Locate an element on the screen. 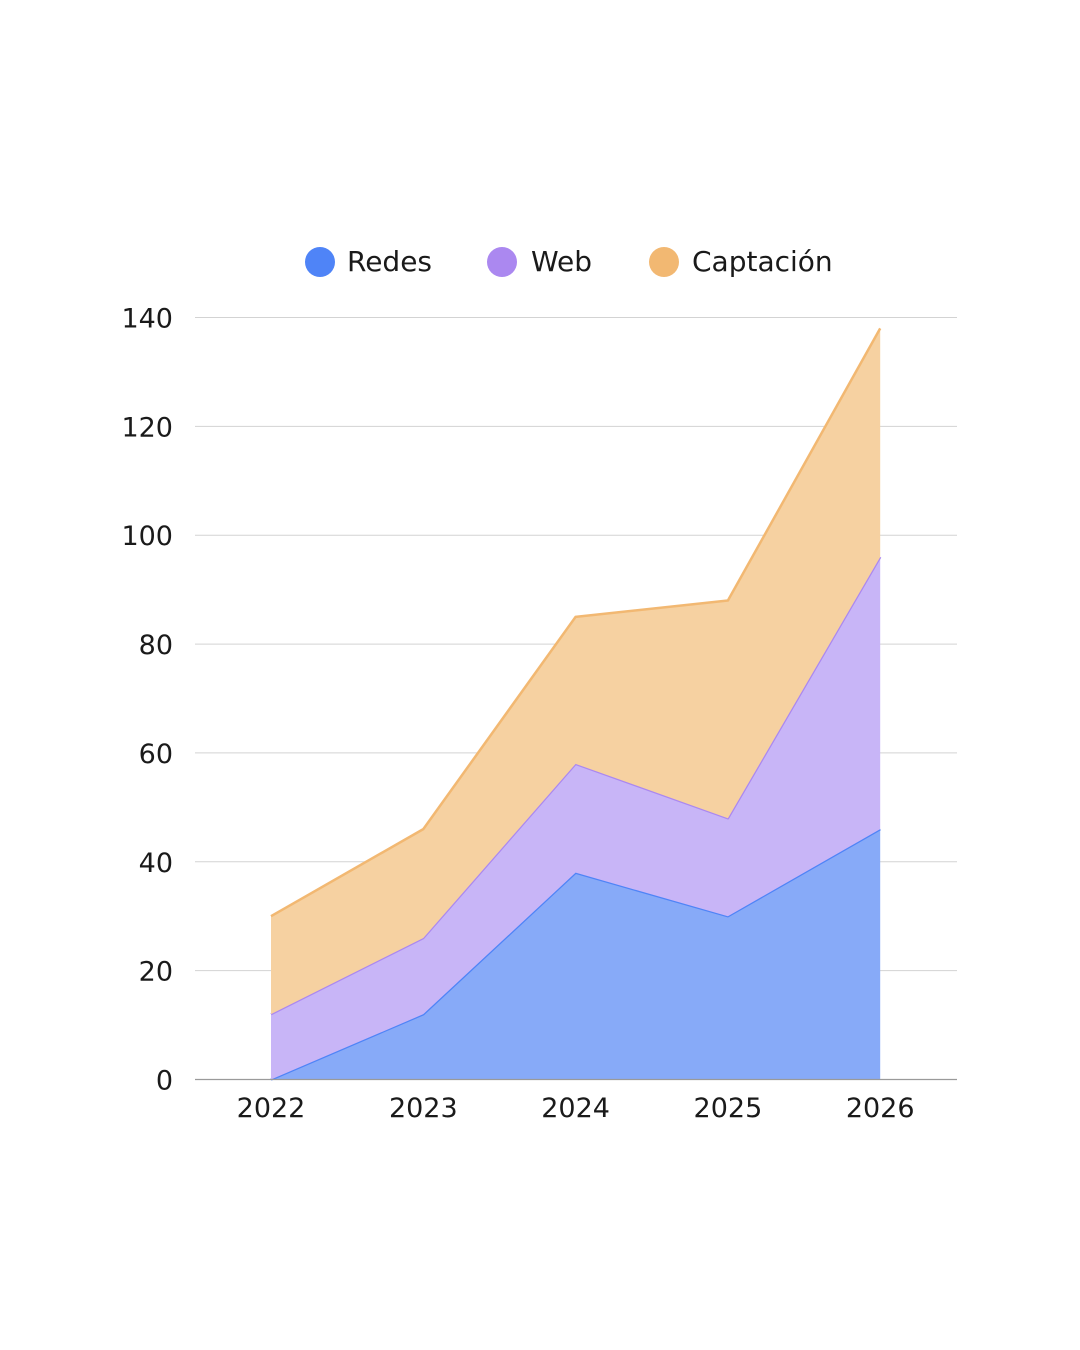 The image size is (1080, 1350). x-tick-label: 2026 is located at coordinates (880, 1108).